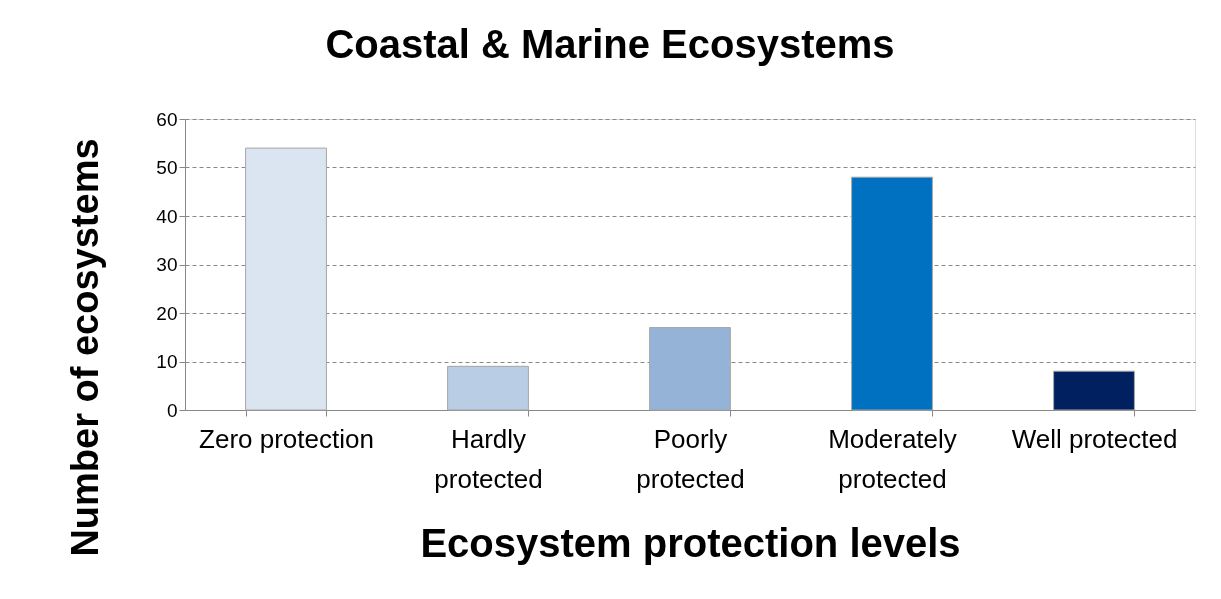 This screenshot has width=1221, height=599. I want to click on y-tick-label: 50, so click(167, 167).